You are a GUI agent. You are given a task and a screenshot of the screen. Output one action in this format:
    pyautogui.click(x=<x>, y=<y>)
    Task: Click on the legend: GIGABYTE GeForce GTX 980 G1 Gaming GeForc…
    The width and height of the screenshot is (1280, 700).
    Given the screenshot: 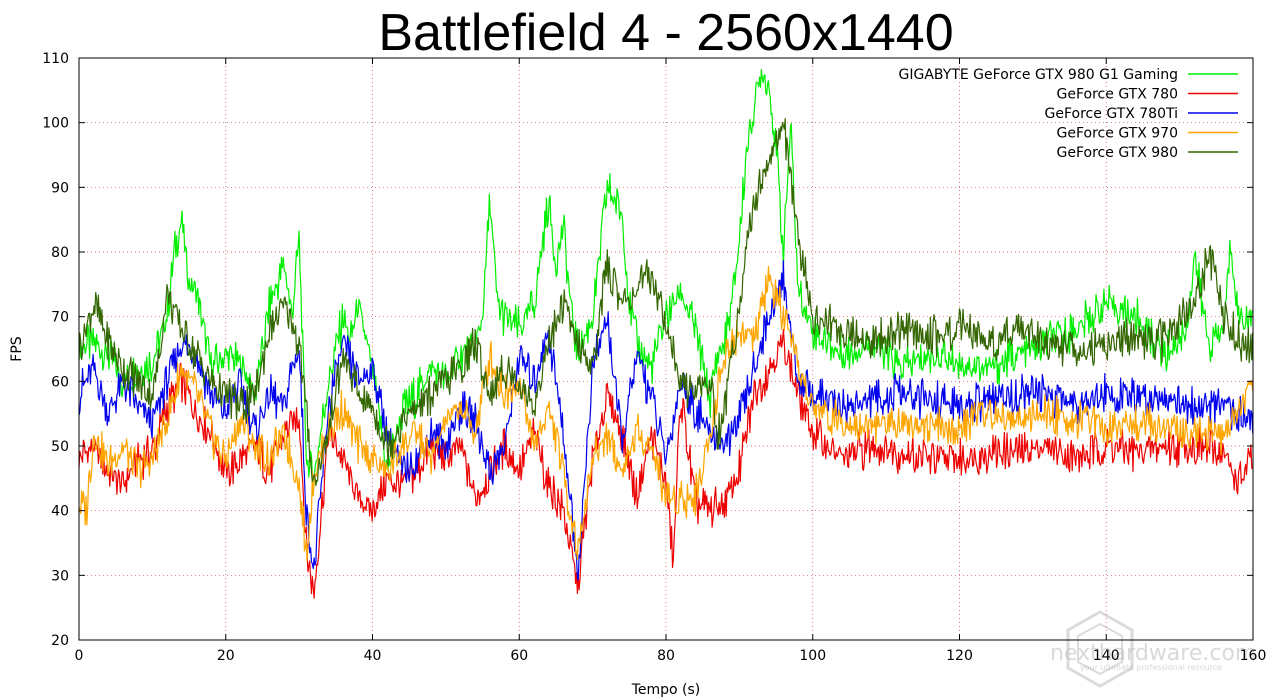 What is the action you would take?
    pyautogui.click(x=1068, y=114)
    